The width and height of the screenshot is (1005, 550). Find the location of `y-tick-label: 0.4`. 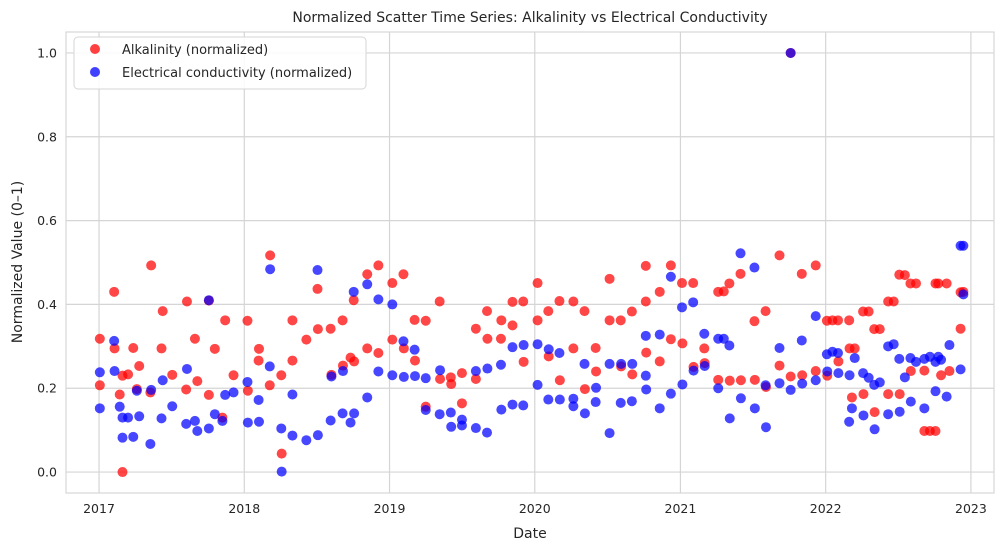

y-tick-label: 0.4 is located at coordinates (47, 304).